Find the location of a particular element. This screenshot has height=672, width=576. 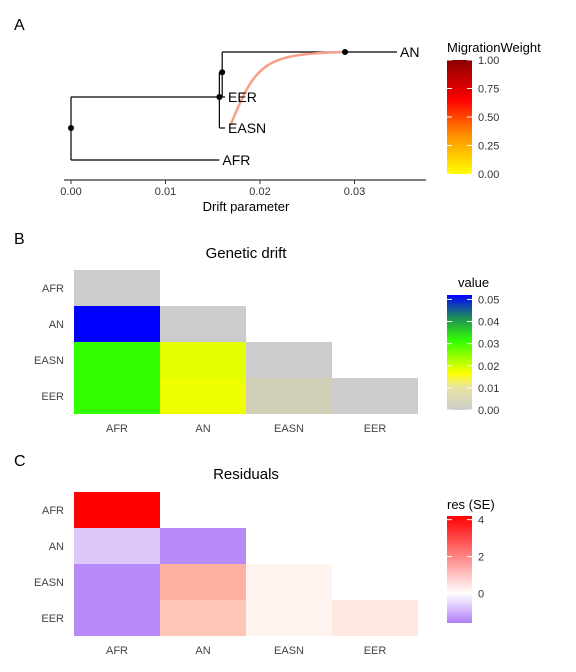

legend-ticks: 1.00 0.75 0.50 0.25 0.00 is located at coordinates (473, 118).